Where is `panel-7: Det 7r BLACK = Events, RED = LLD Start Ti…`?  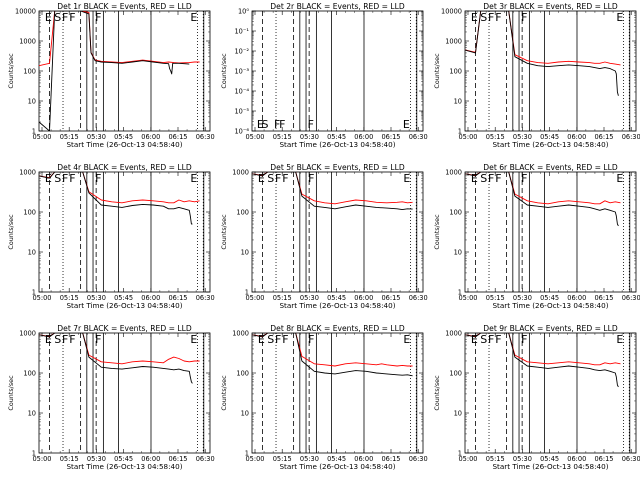 panel-7: Det 7r BLACK = Events, RED = LLD Start Ti… is located at coordinates (111, 397).